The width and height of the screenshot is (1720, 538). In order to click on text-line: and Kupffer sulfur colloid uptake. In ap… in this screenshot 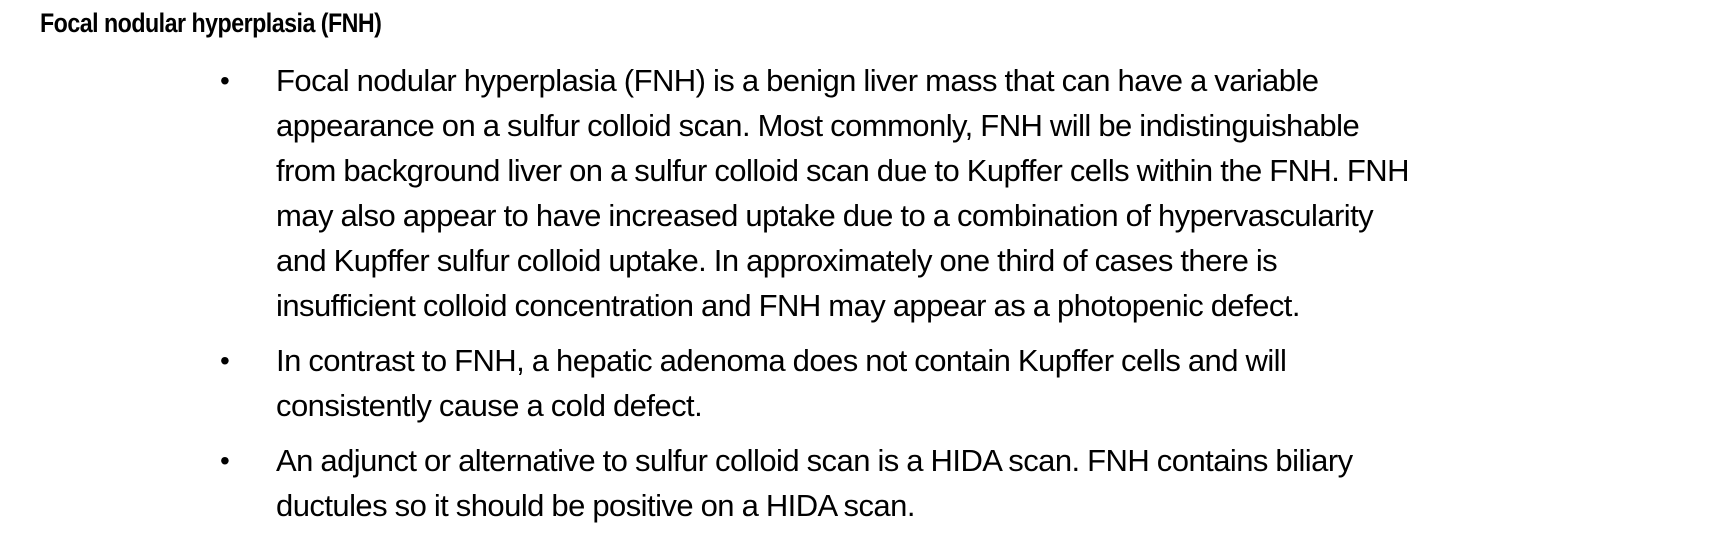, I will do `click(777, 260)`.